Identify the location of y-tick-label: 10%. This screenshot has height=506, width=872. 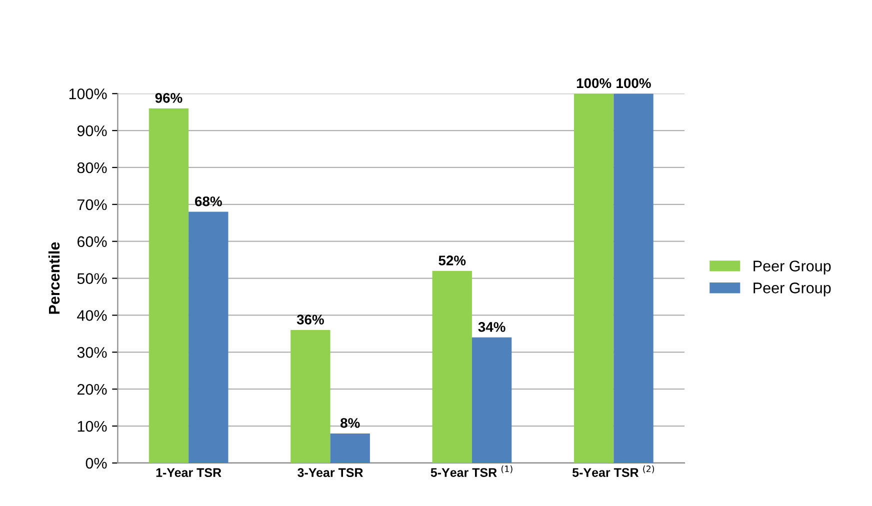
(92, 426).